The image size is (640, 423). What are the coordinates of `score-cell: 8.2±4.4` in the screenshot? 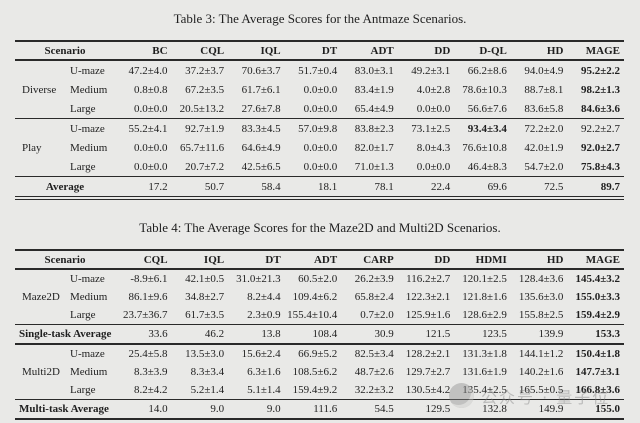 It's located at (264, 297).